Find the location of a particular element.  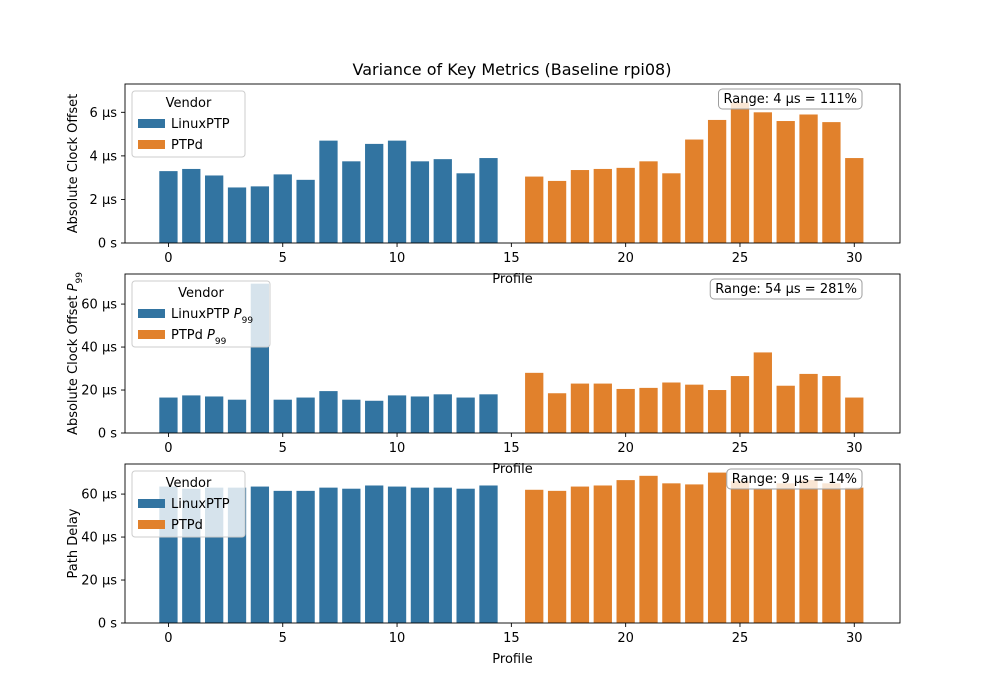

legend-box is located at coordinates (201, 314).